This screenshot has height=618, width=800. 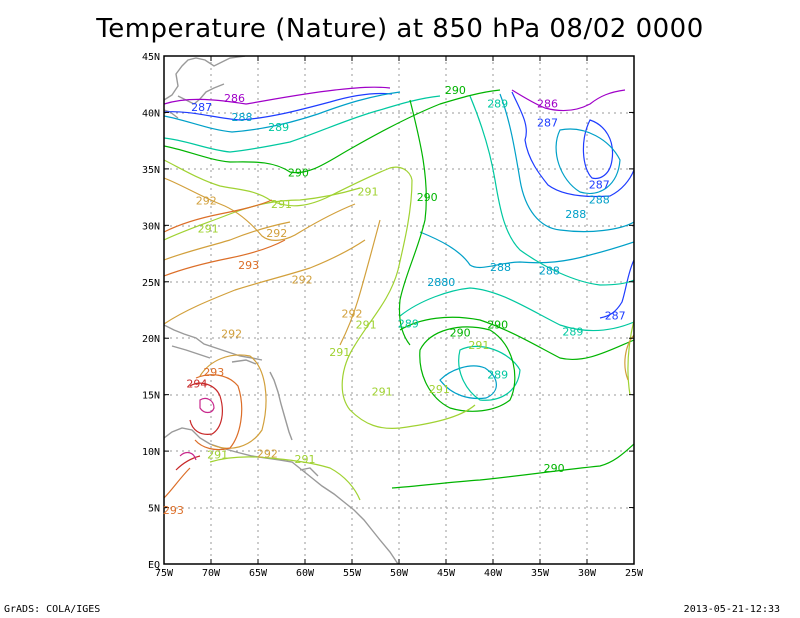 What do you see at coordinates (305, 573) in the screenshot?
I see `lon-tick-label: 60W` at bounding box center [305, 573].